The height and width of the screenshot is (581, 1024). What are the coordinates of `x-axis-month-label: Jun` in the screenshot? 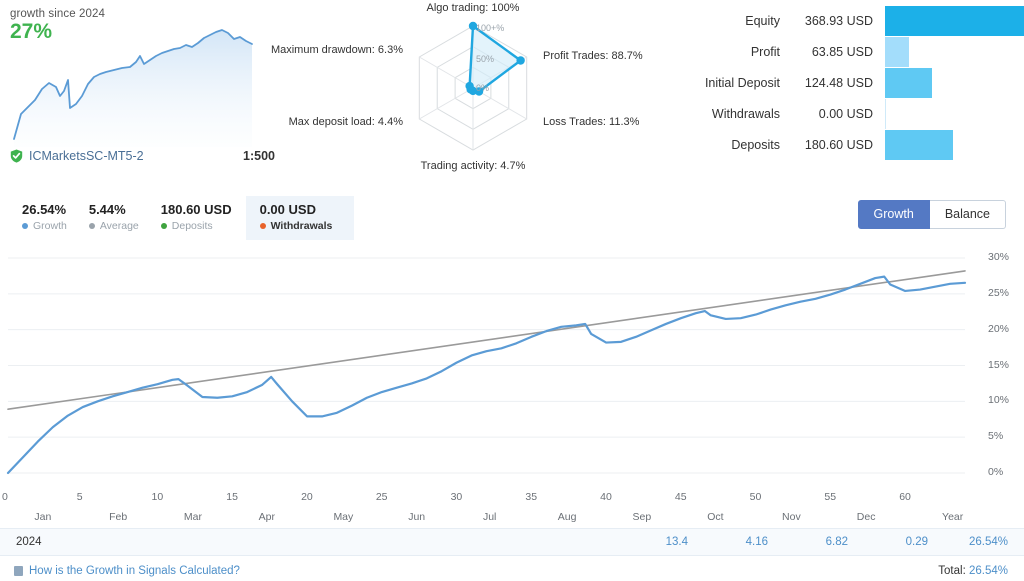 It's located at (417, 517).